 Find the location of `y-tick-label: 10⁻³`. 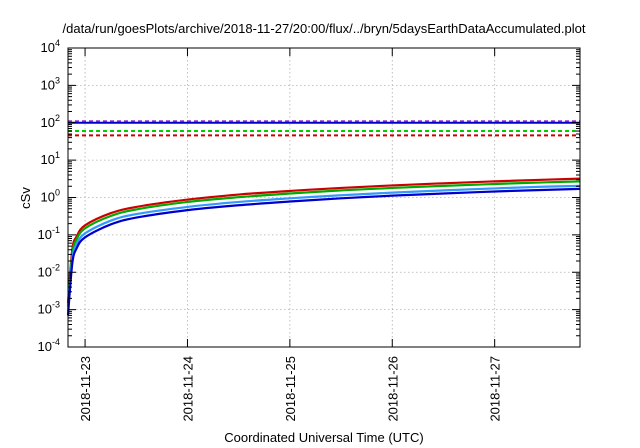

y-tick-label: 10⁻³ is located at coordinates (49, 308).